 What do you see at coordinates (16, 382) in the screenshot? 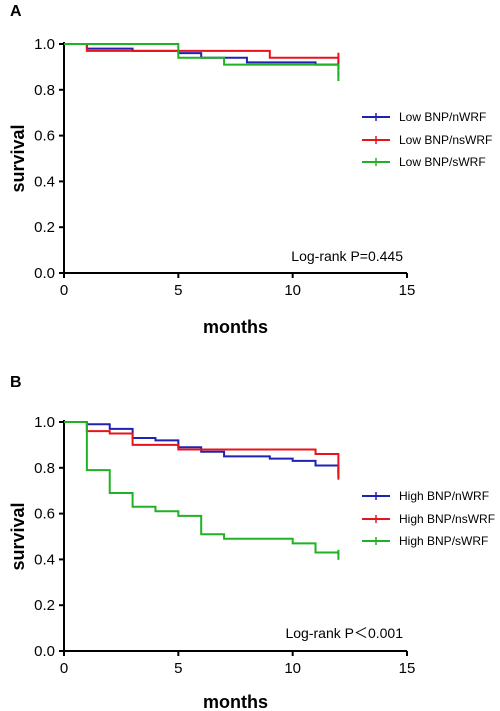
I see `panel-label: B` at bounding box center [16, 382].